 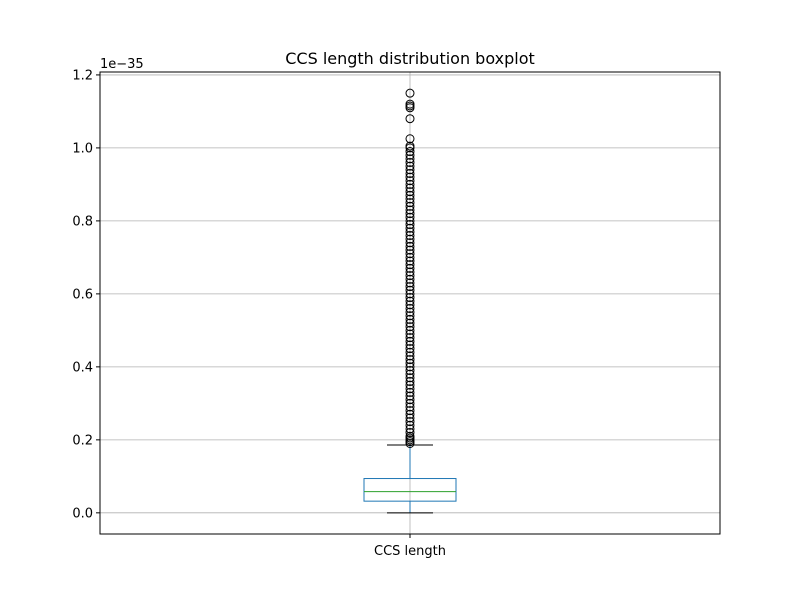 What do you see at coordinates (82, 294) in the screenshot?
I see `y-tick-label: 0.6` at bounding box center [82, 294].